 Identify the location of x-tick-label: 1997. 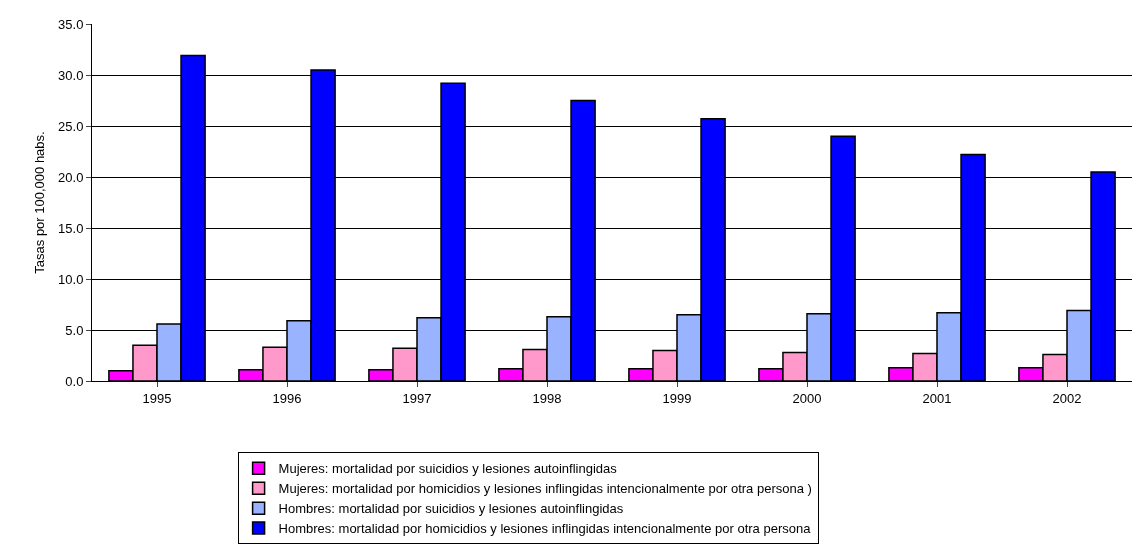
(417, 398).